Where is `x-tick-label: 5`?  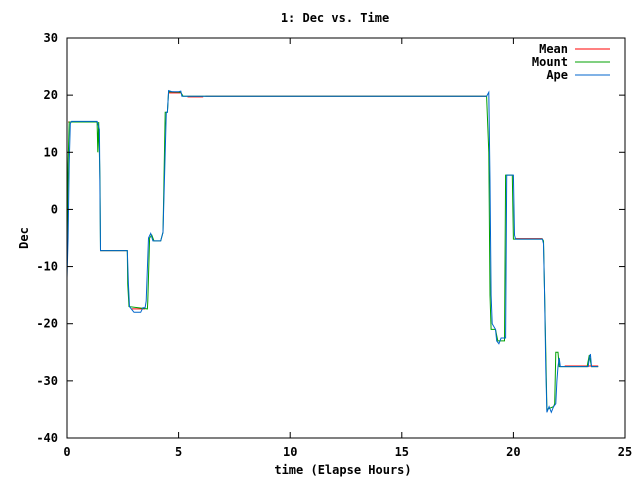
x-tick-label: 5 is located at coordinates (178, 452).